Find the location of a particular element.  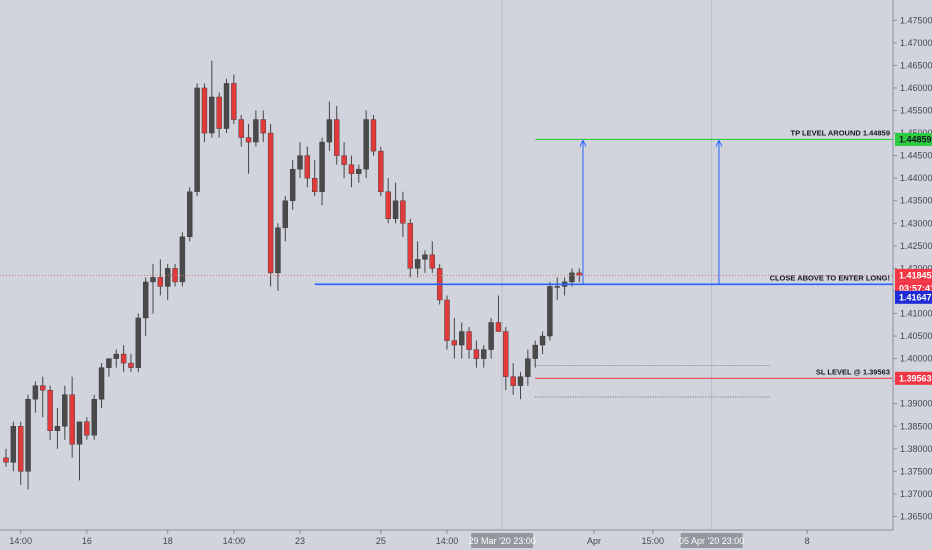

tp-price-badge-bg is located at coordinates (913, 139).